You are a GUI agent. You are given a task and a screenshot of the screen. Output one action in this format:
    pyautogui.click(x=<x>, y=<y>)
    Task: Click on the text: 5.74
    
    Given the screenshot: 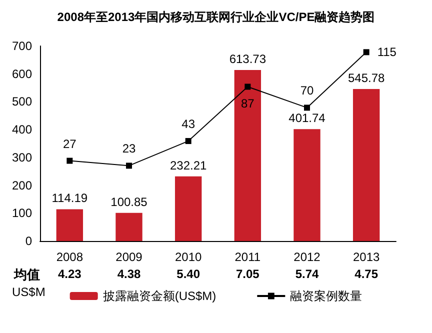 What is the action you would take?
    pyautogui.click(x=307, y=274)
    